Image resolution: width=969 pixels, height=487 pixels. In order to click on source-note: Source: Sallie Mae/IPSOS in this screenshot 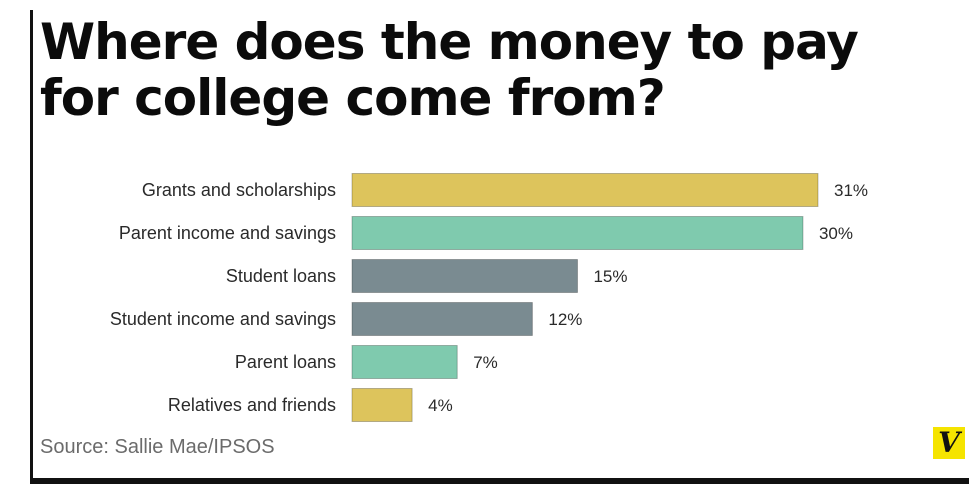, I will do `click(157, 447)`.